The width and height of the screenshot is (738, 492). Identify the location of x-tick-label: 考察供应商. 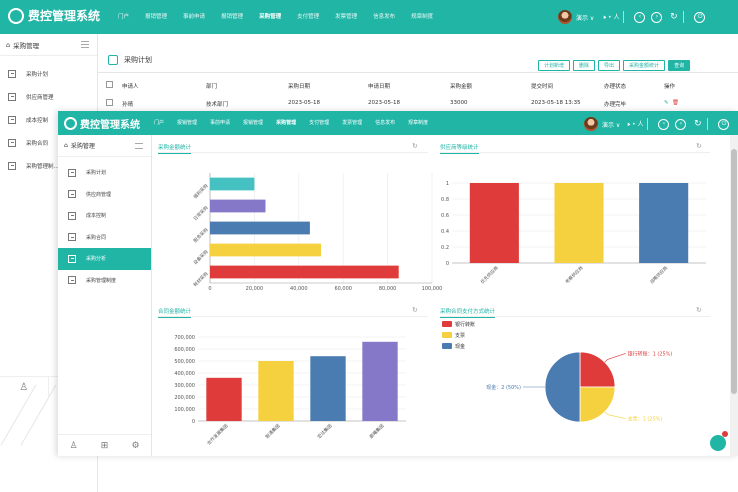
(574, 274).